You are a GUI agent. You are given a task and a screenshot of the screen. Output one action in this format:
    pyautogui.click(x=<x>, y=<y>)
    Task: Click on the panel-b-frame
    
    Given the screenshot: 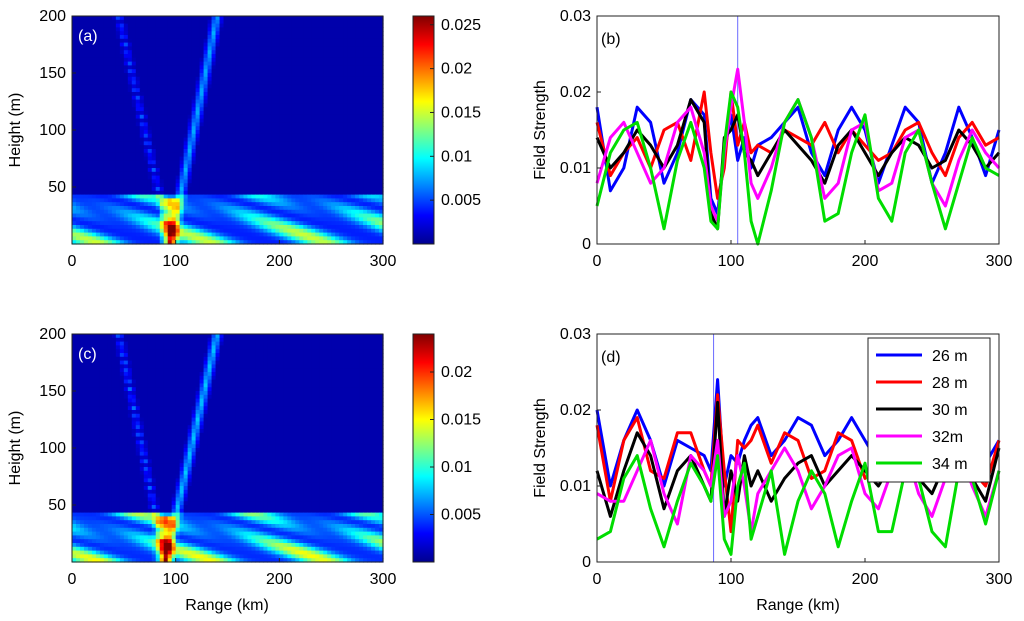 What is the action you would take?
    pyautogui.click(x=798, y=130)
    